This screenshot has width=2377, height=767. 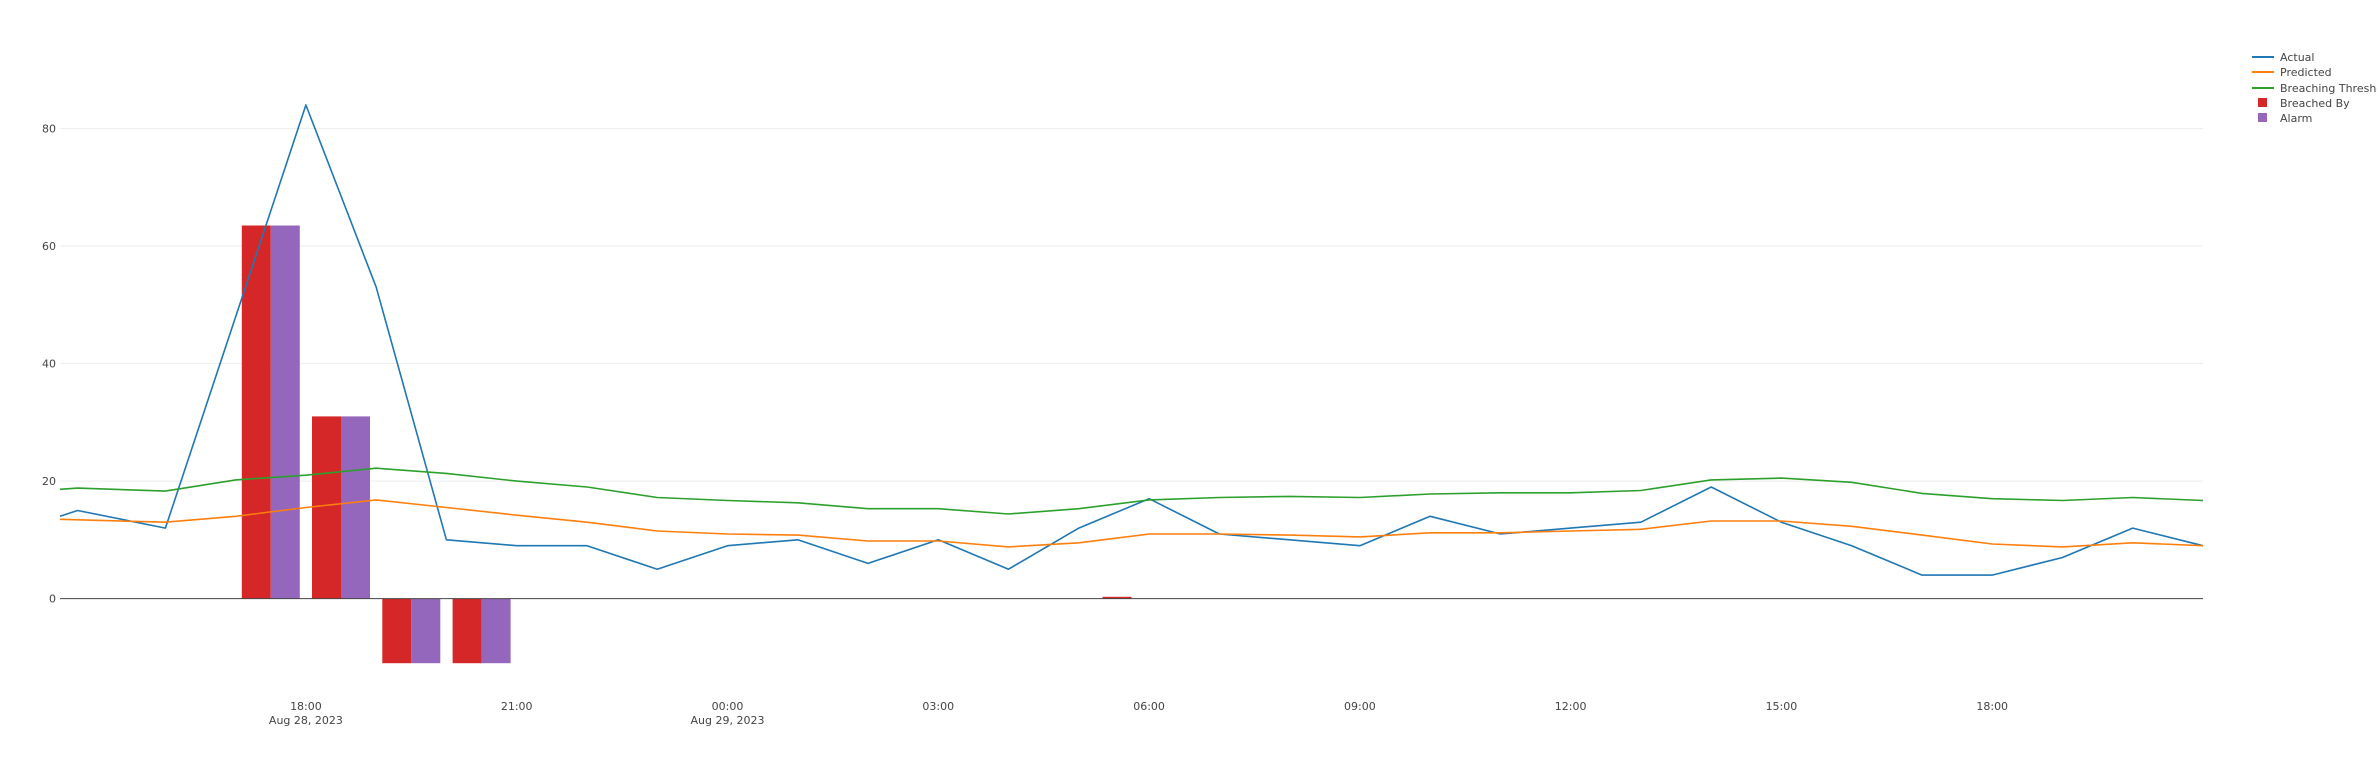 What do you see at coordinates (517, 706) in the screenshot?
I see `x-tick-label: 21:00` at bounding box center [517, 706].